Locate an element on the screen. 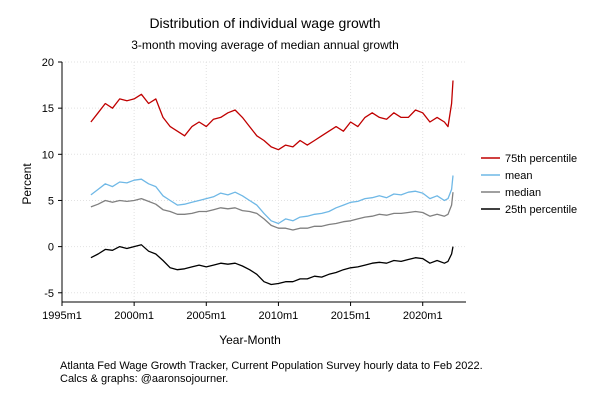 The image size is (600, 400). y-tick-label: 20 is located at coordinates (48, 63).